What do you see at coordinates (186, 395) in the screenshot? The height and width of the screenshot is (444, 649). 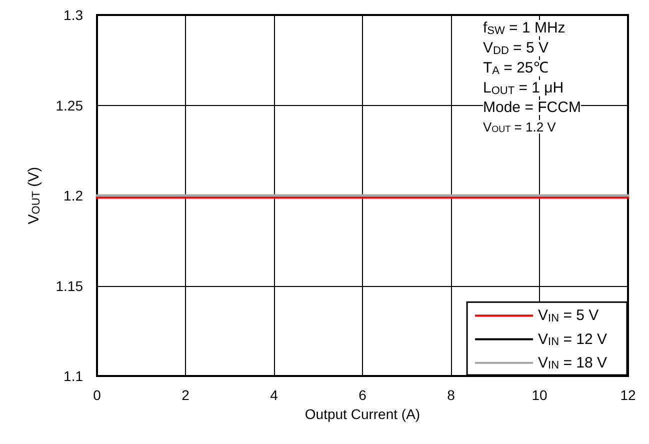 I see `x-tick-label: 2` at bounding box center [186, 395].